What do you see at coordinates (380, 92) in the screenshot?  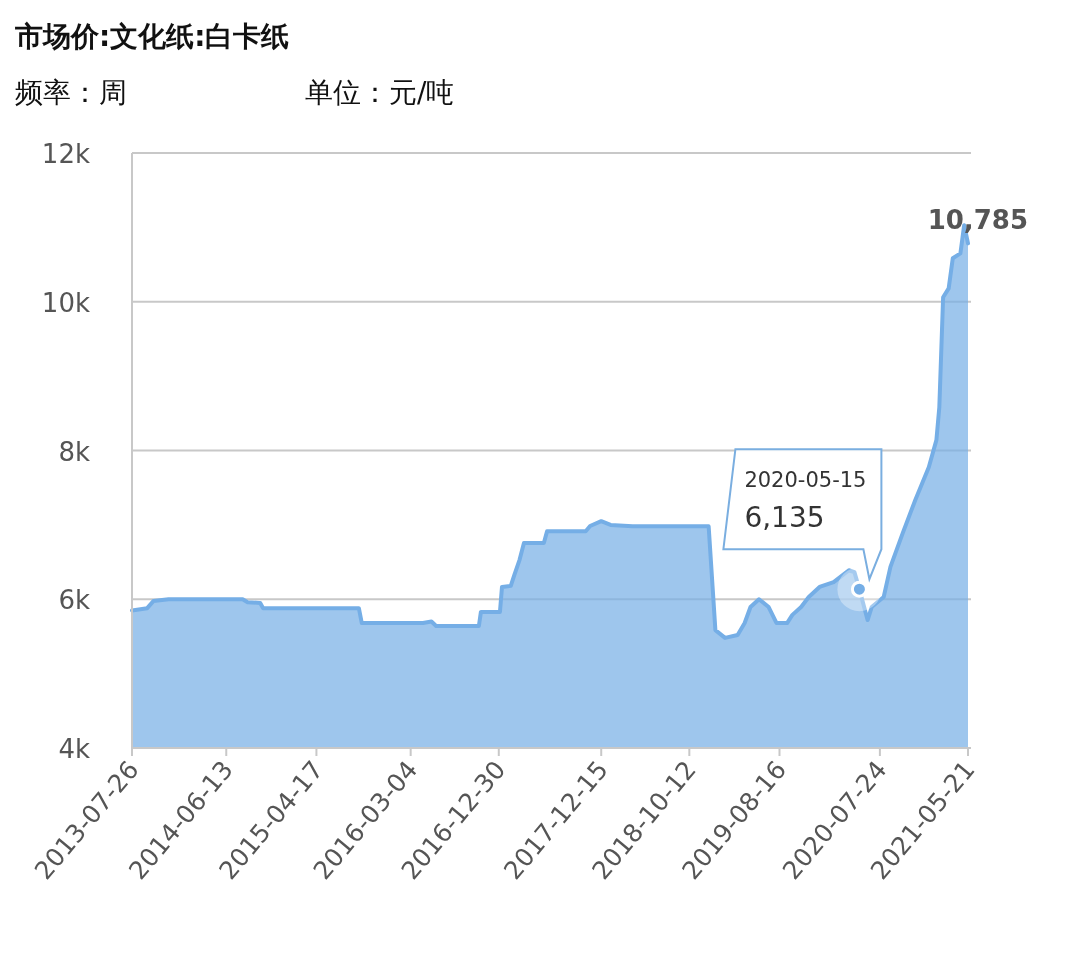 I see `text: 单位：元/吨` at bounding box center [380, 92].